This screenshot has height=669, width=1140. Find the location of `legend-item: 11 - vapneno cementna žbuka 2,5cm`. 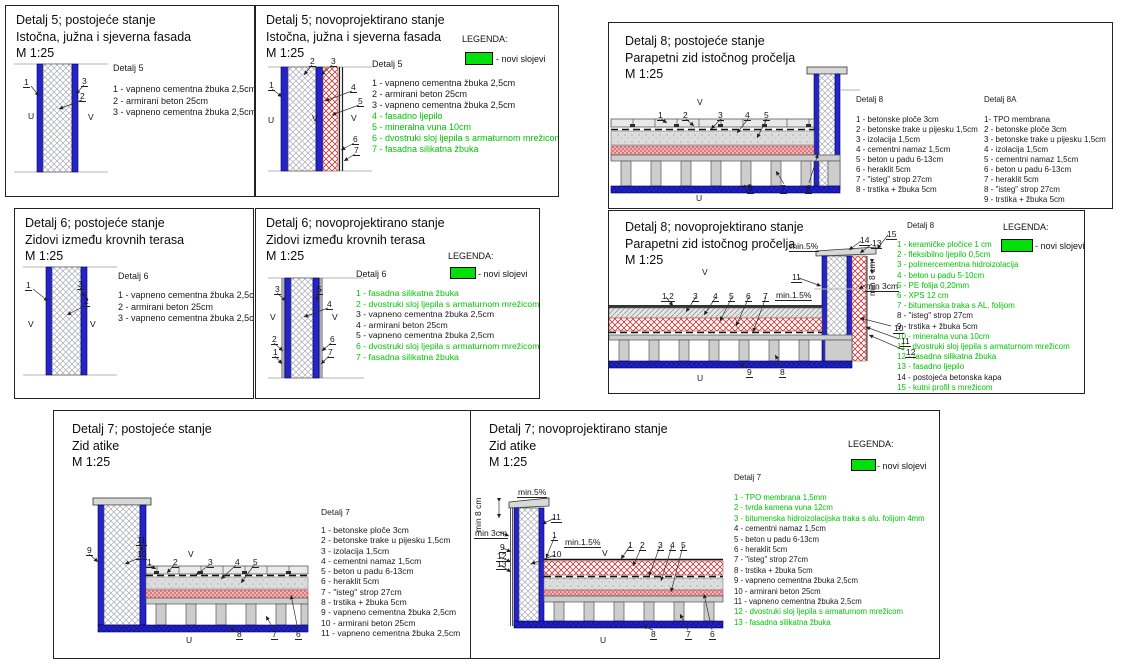

legend-item: 11 - vapneno cementna žbuka 2,5cm is located at coordinates (391, 632).